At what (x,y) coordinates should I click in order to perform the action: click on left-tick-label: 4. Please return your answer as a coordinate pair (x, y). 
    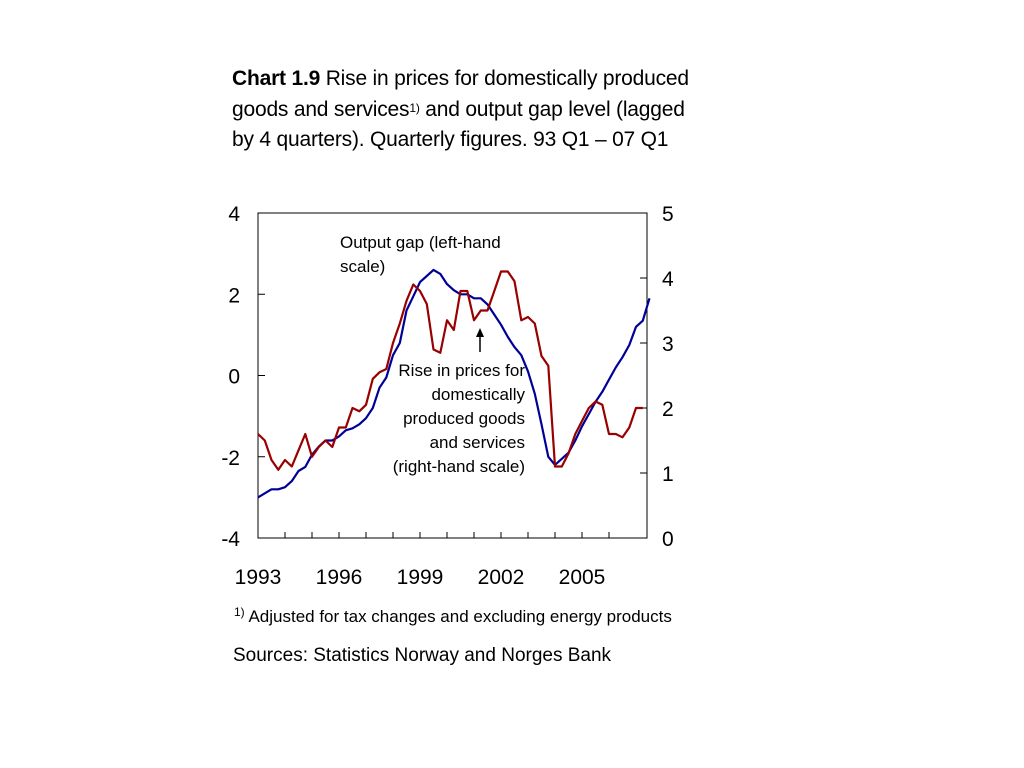
    Looking at the image, I should click on (234, 214).